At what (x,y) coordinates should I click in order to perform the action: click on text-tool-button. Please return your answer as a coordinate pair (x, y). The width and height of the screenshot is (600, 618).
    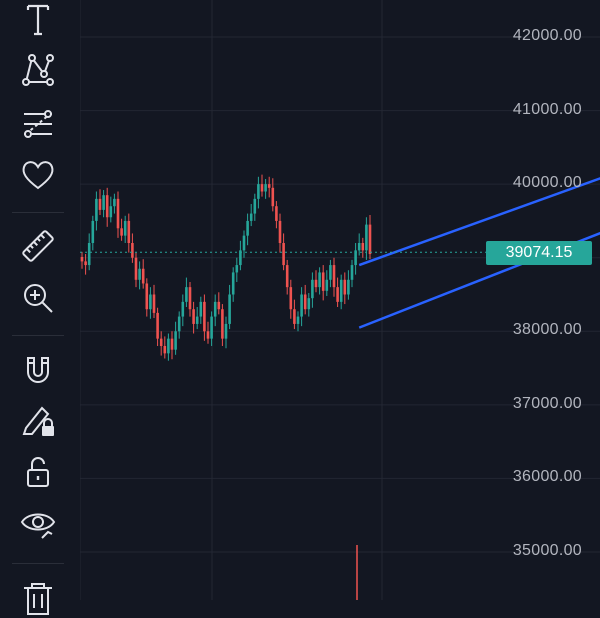
    Looking at the image, I should click on (38, 20).